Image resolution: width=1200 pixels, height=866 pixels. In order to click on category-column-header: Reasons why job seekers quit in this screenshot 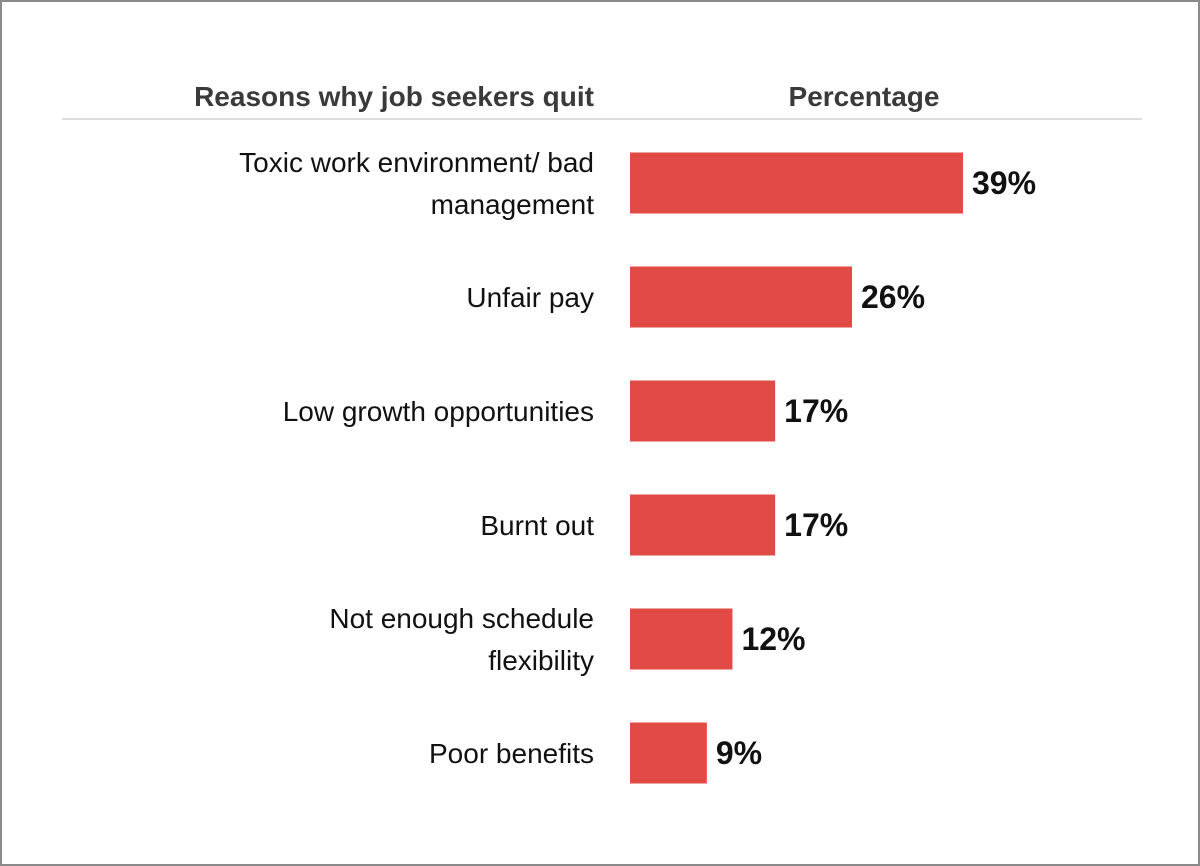, I will do `click(394, 96)`.